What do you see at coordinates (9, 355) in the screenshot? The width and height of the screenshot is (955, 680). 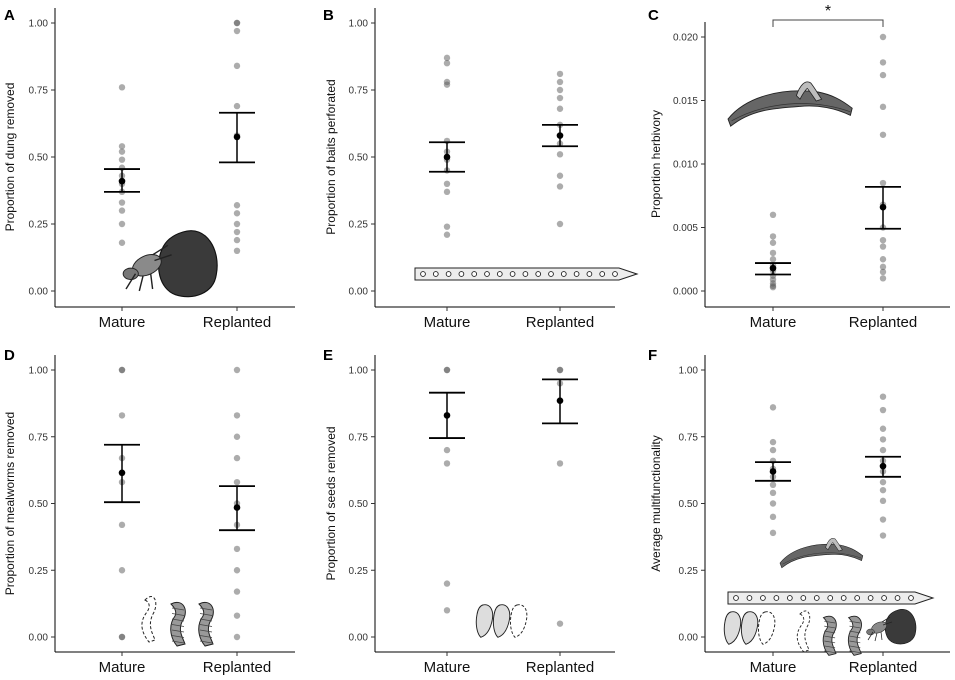 I see `panel-letter: D` at bounding box center [9, 355].